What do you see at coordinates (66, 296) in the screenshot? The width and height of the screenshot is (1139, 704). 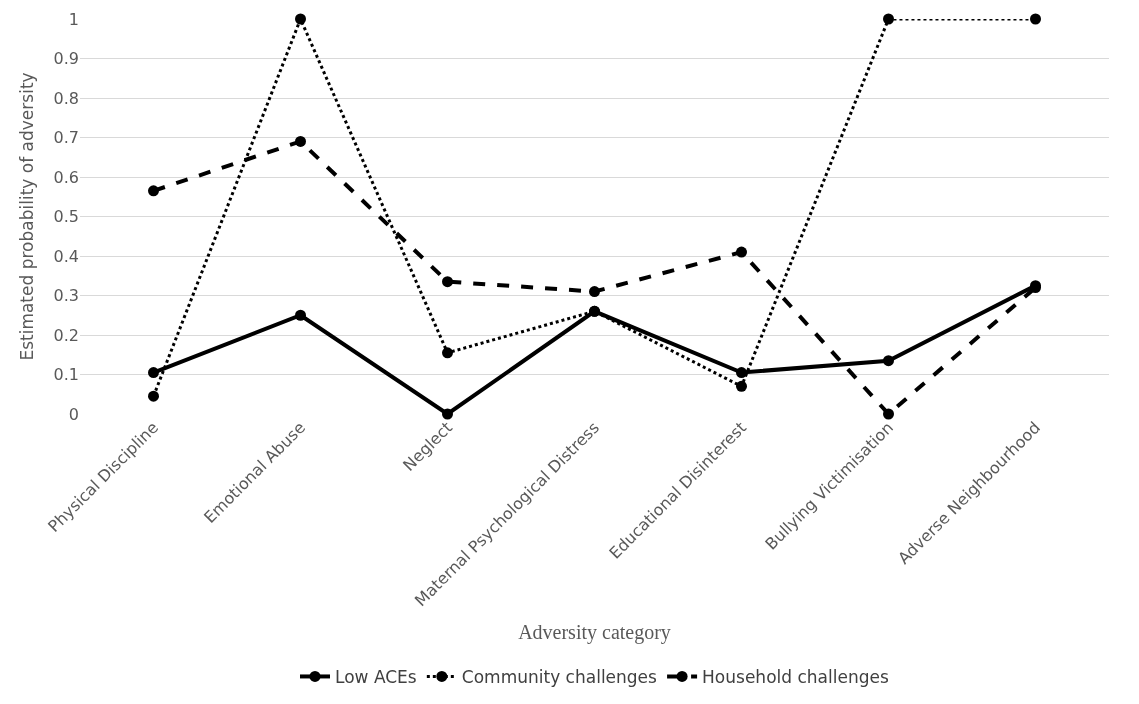 I see `y-tick-label: 0.3` at bounding box center [66, 296].